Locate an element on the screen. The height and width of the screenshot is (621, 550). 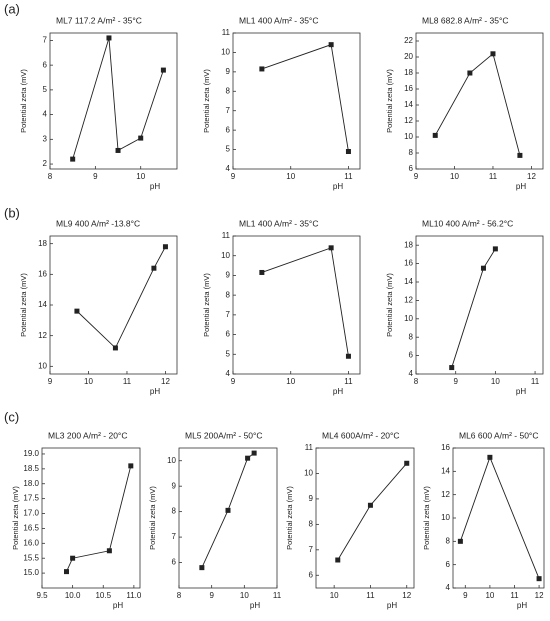
y-tick-label: 20 is located at coordinates (408, 56).